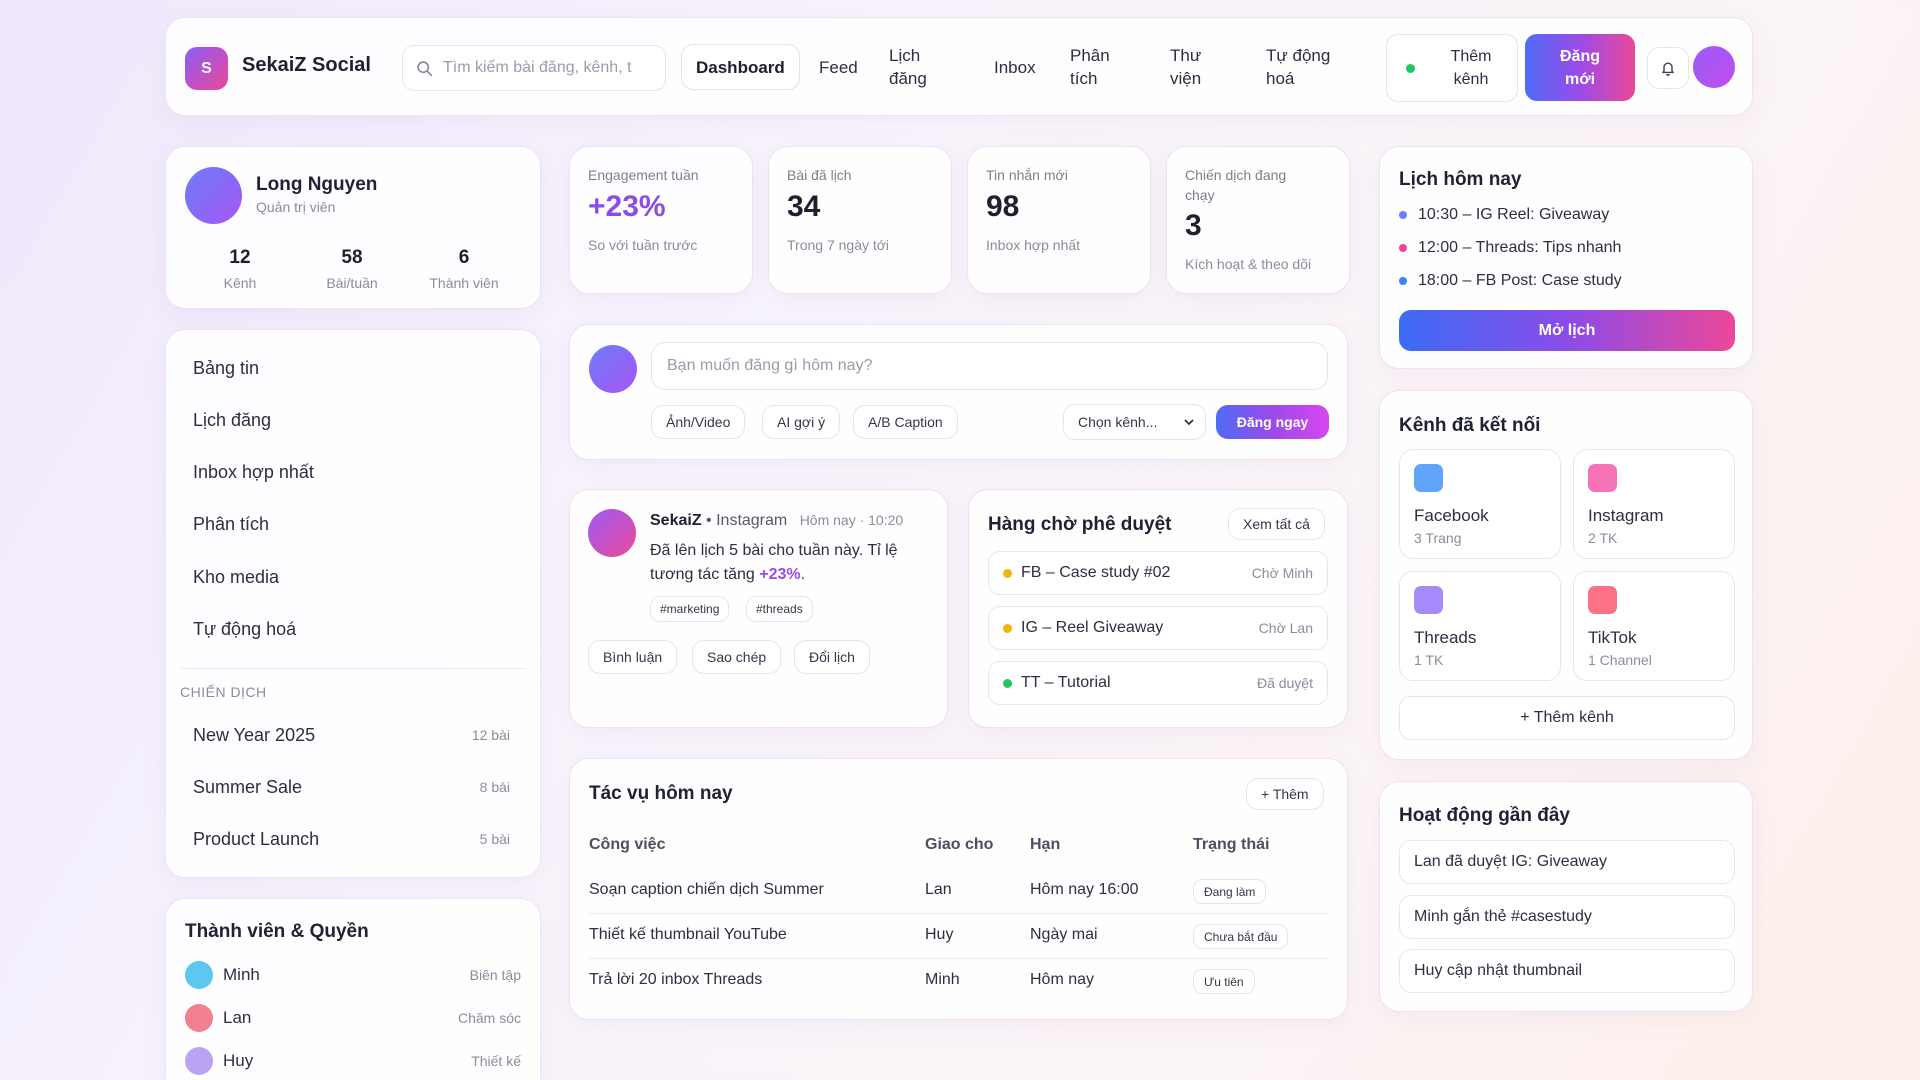  I want to click on hashtag-chip: #threads, so click(779, 609).